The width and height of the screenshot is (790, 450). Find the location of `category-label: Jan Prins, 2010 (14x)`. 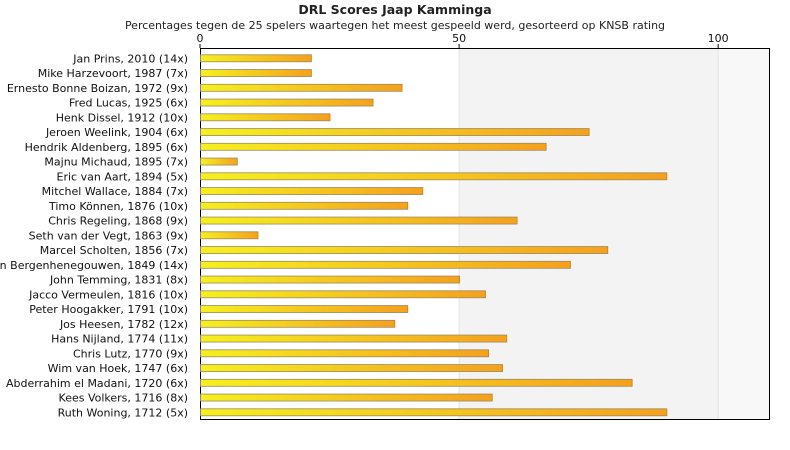

category-label: Jan Prins, 2010 (14x) is located at coordinates (130, 58).